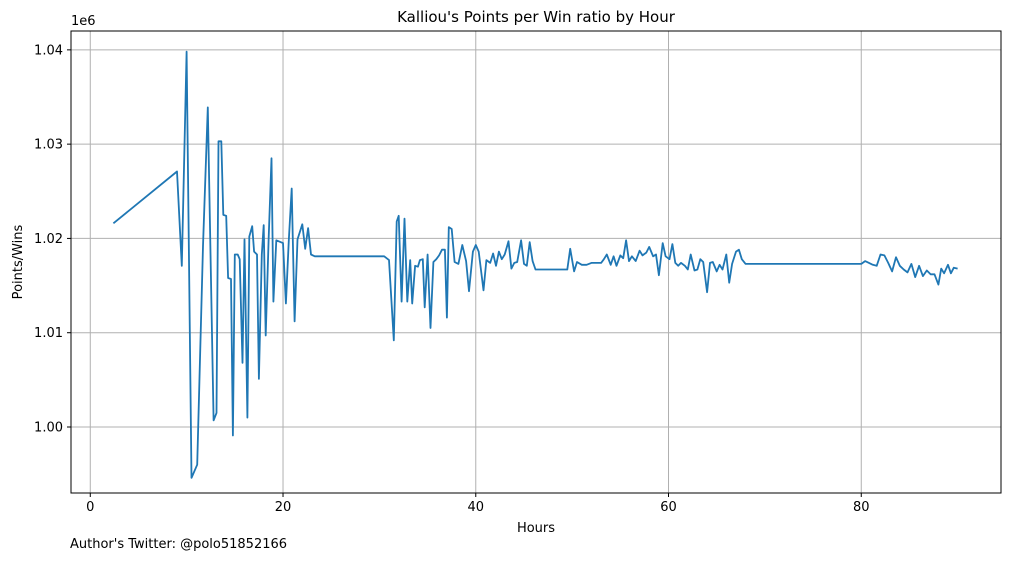  Describe the element at coordinates (48, 333) in the screenshot. I see `y-tick-label: 1.01` at that location.